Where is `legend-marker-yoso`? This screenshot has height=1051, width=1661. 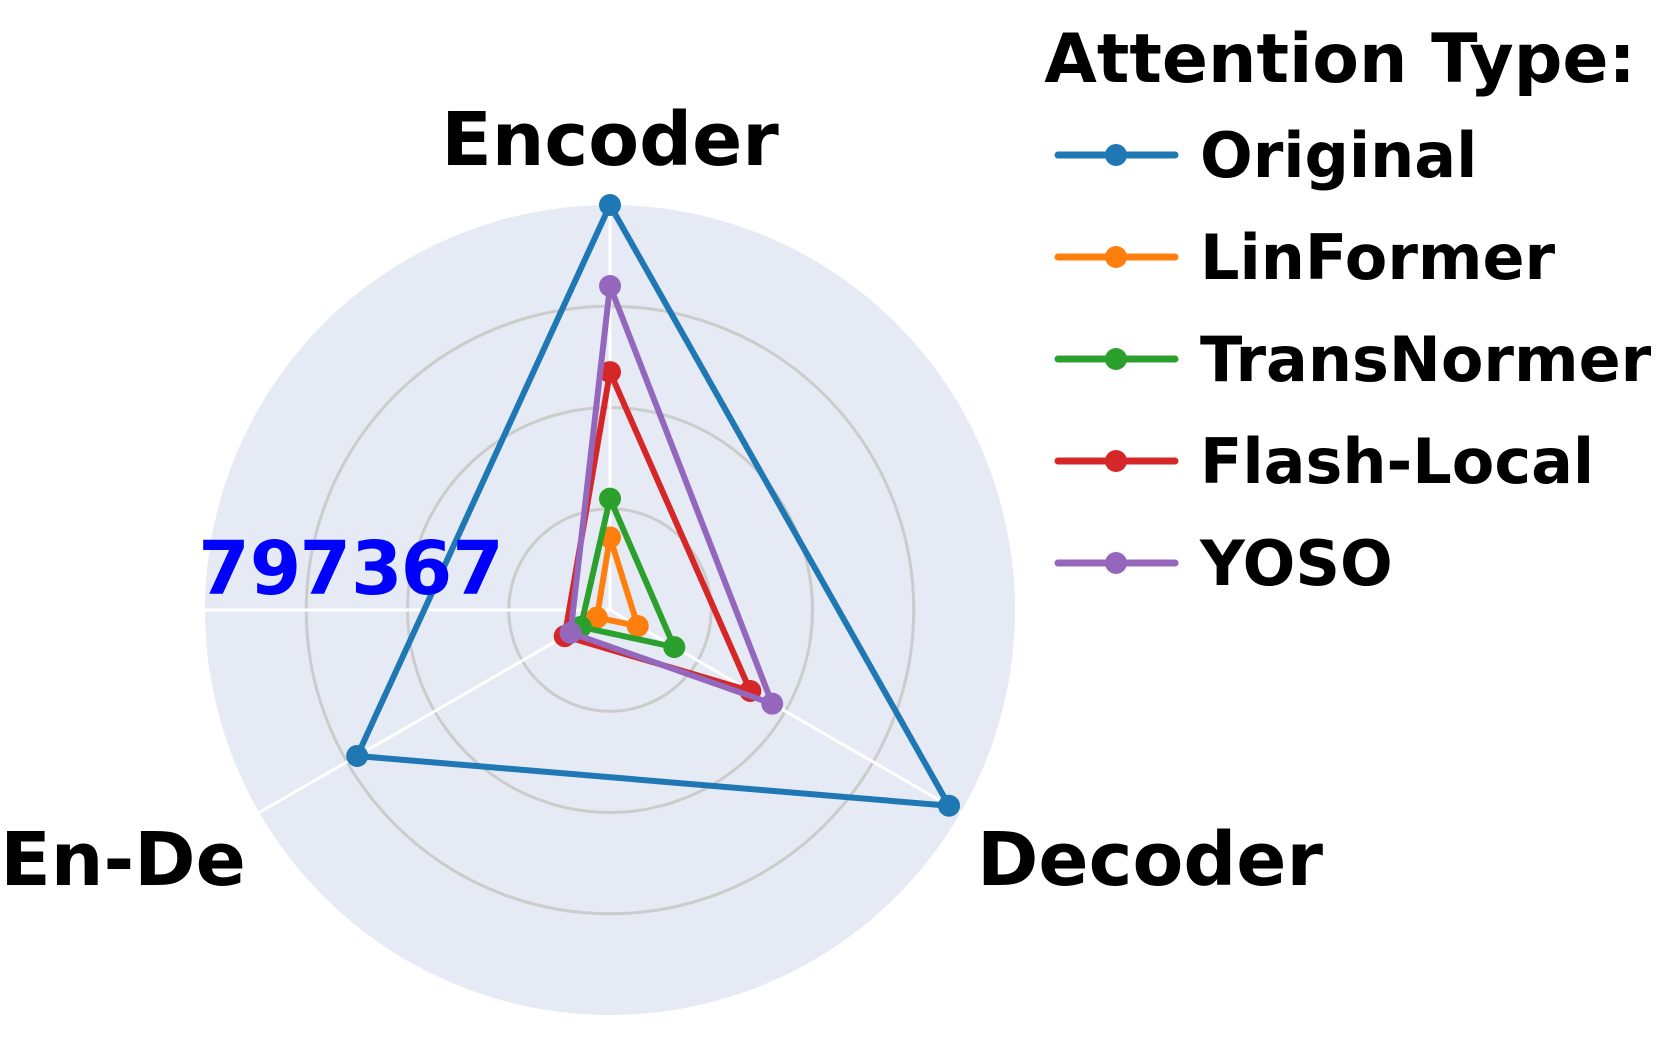 legend-marker-yoso is located at coordinates (1116, 563).